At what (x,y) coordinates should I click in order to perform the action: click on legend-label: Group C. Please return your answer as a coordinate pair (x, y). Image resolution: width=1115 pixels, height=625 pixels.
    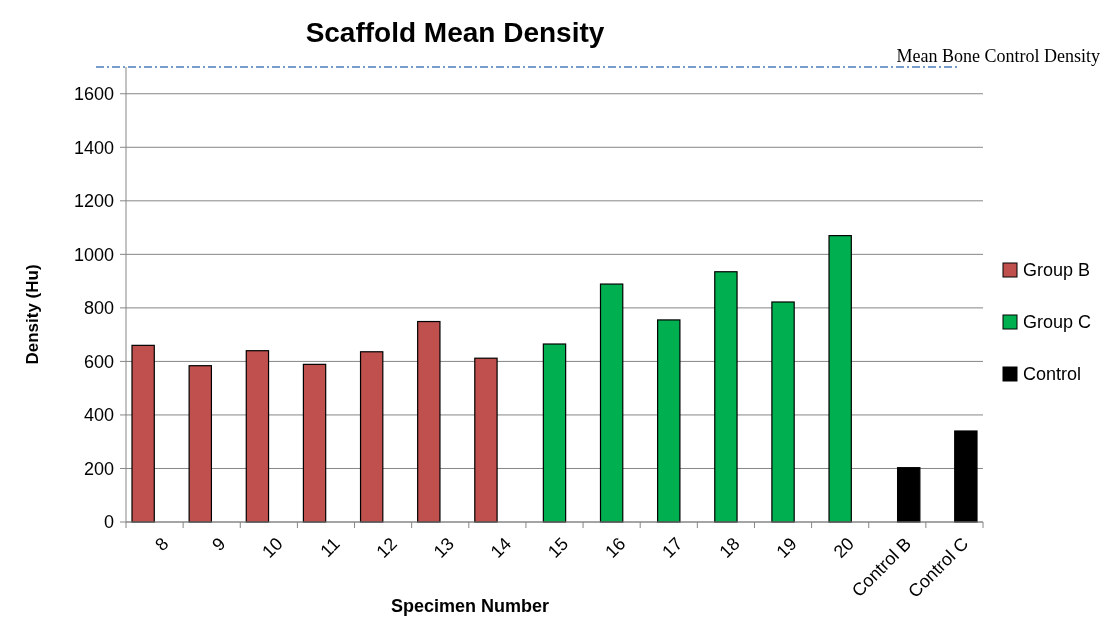
    Looking at the image, I should click on (1057, 322).